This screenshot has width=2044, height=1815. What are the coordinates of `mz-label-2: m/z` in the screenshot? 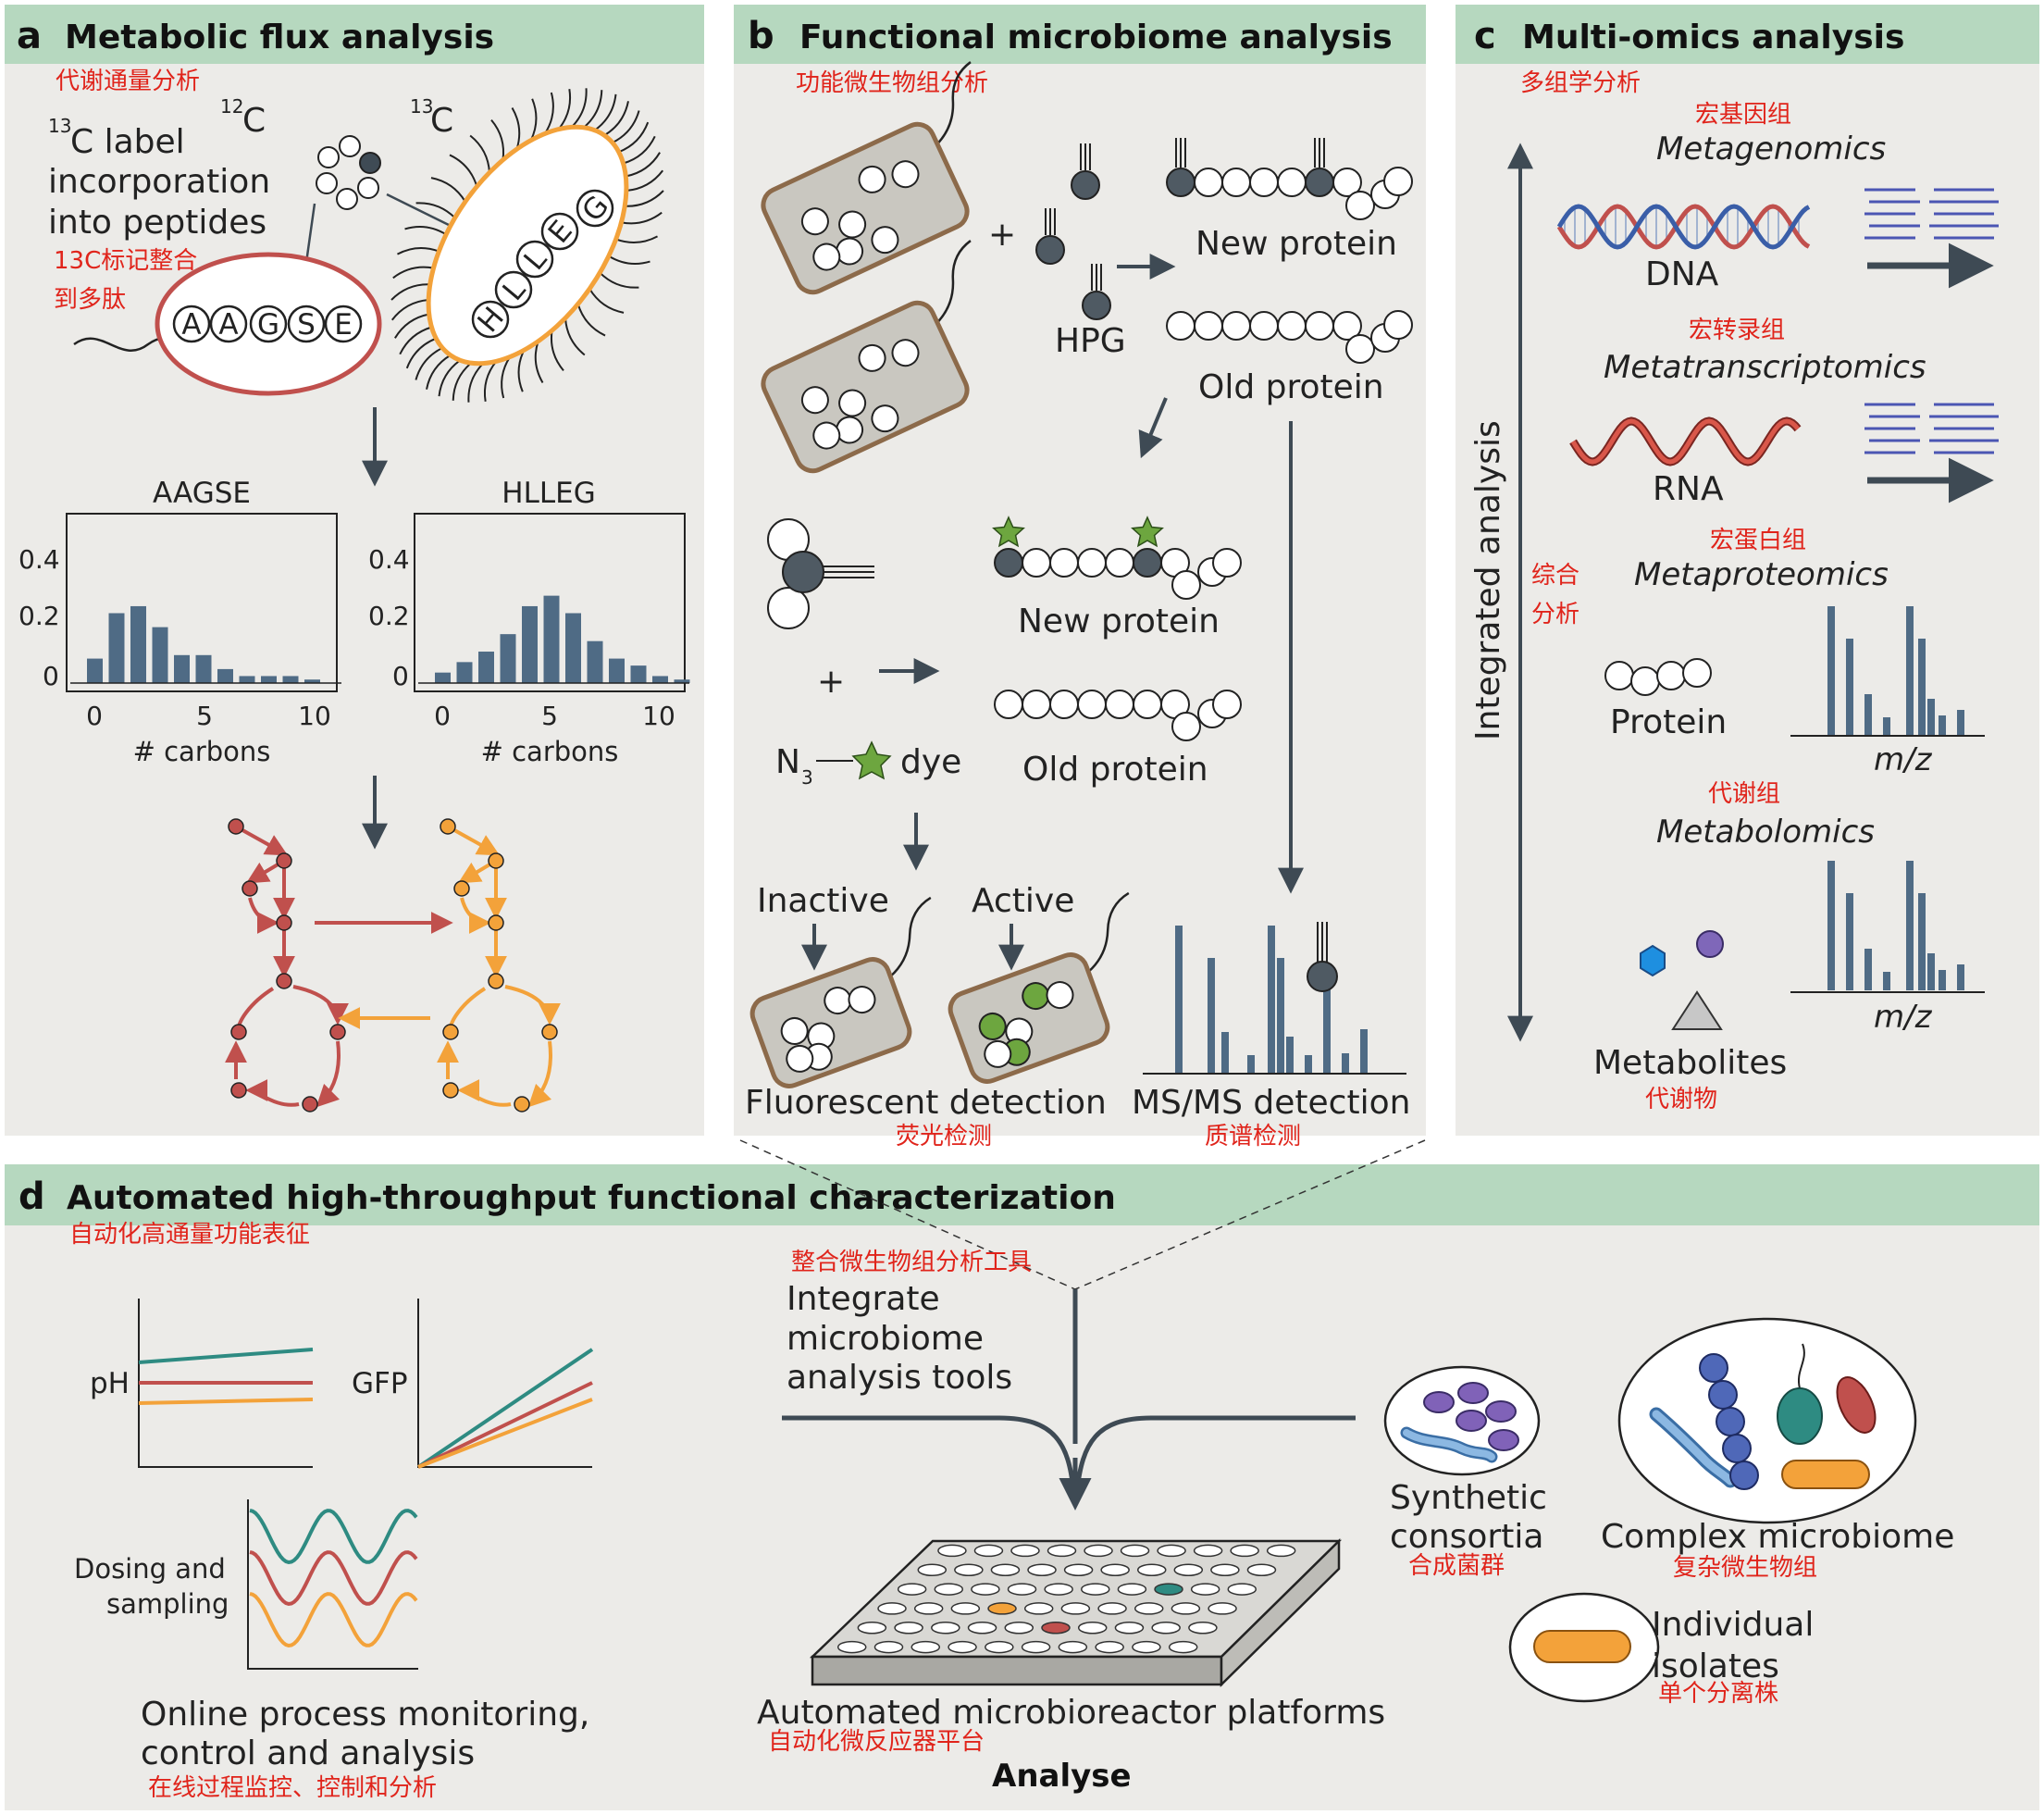 It's located at (1903, 1017).